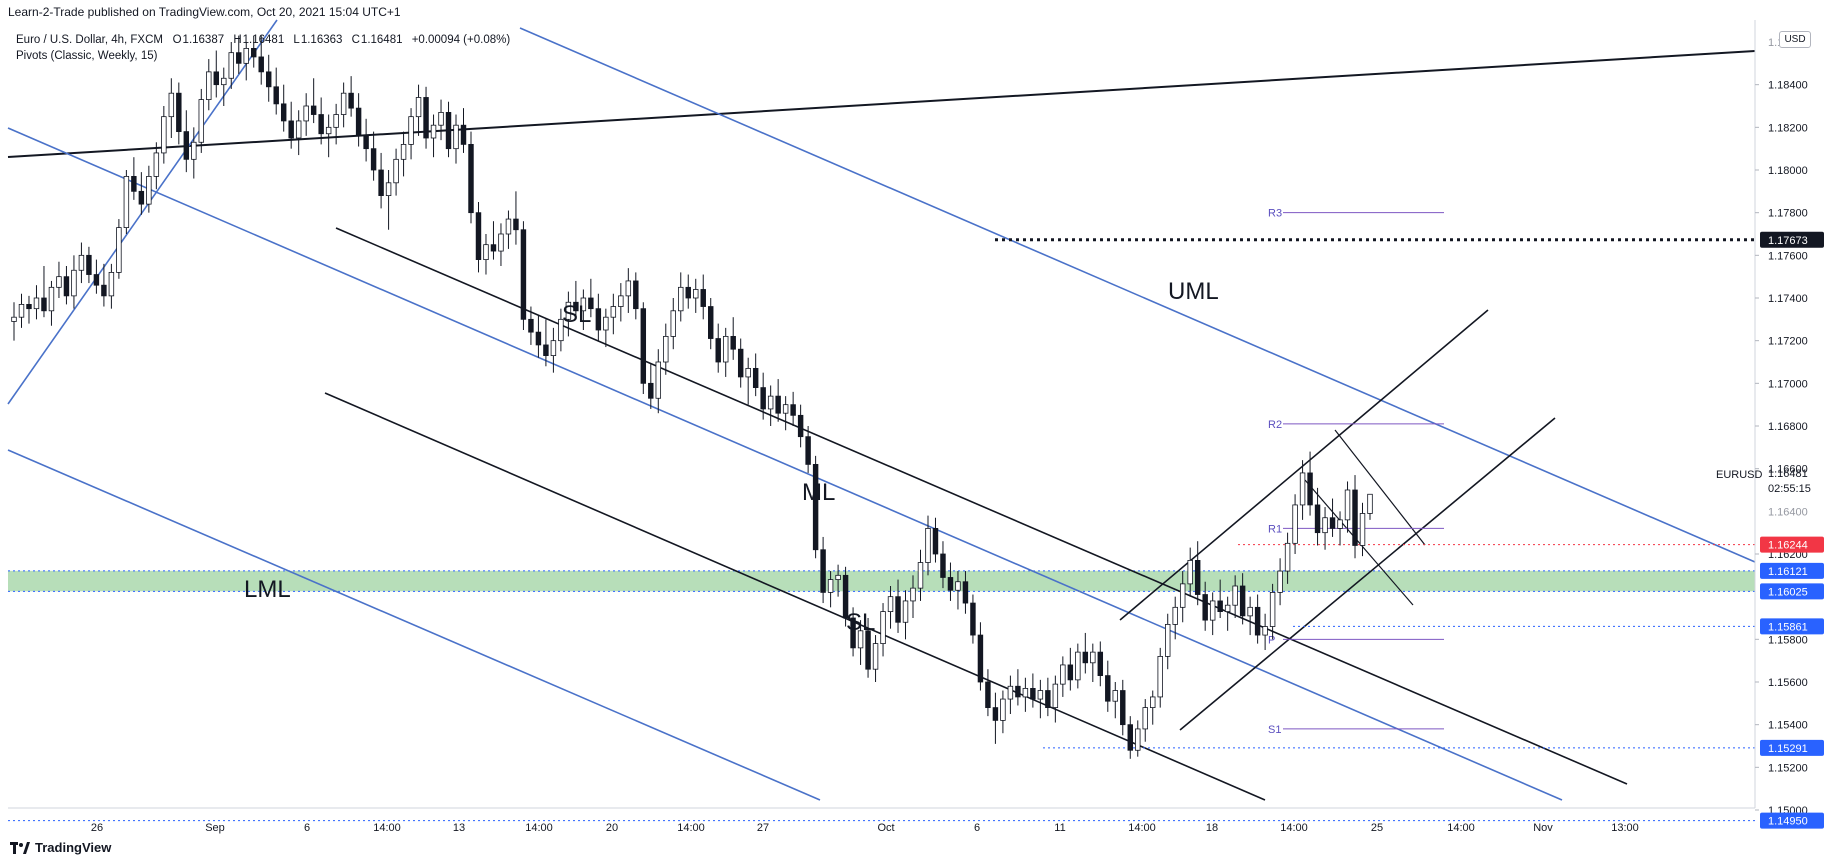 The image size is (1834, 866). I want to click on price-tag: 1.15291, so click(1792, 747).